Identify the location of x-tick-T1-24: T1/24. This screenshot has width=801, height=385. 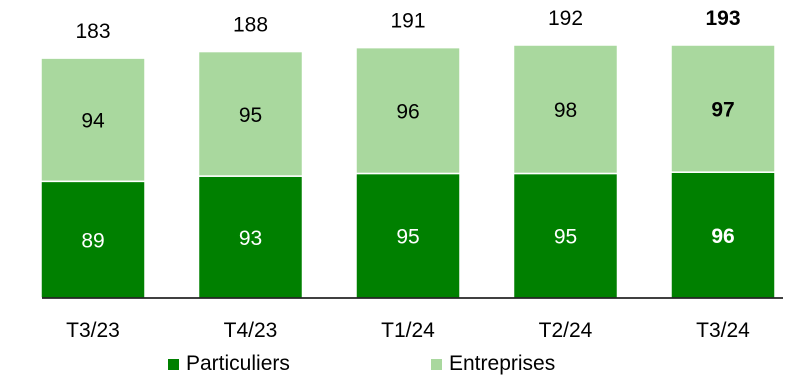
(408, 330).